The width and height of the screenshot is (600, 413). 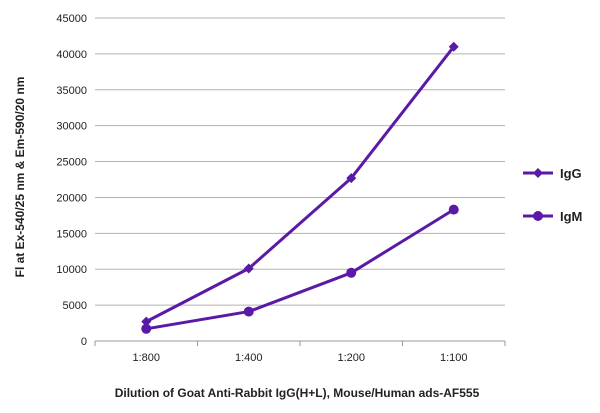 I want to click on legend: IgG IgM, so click(x=552, y=195).